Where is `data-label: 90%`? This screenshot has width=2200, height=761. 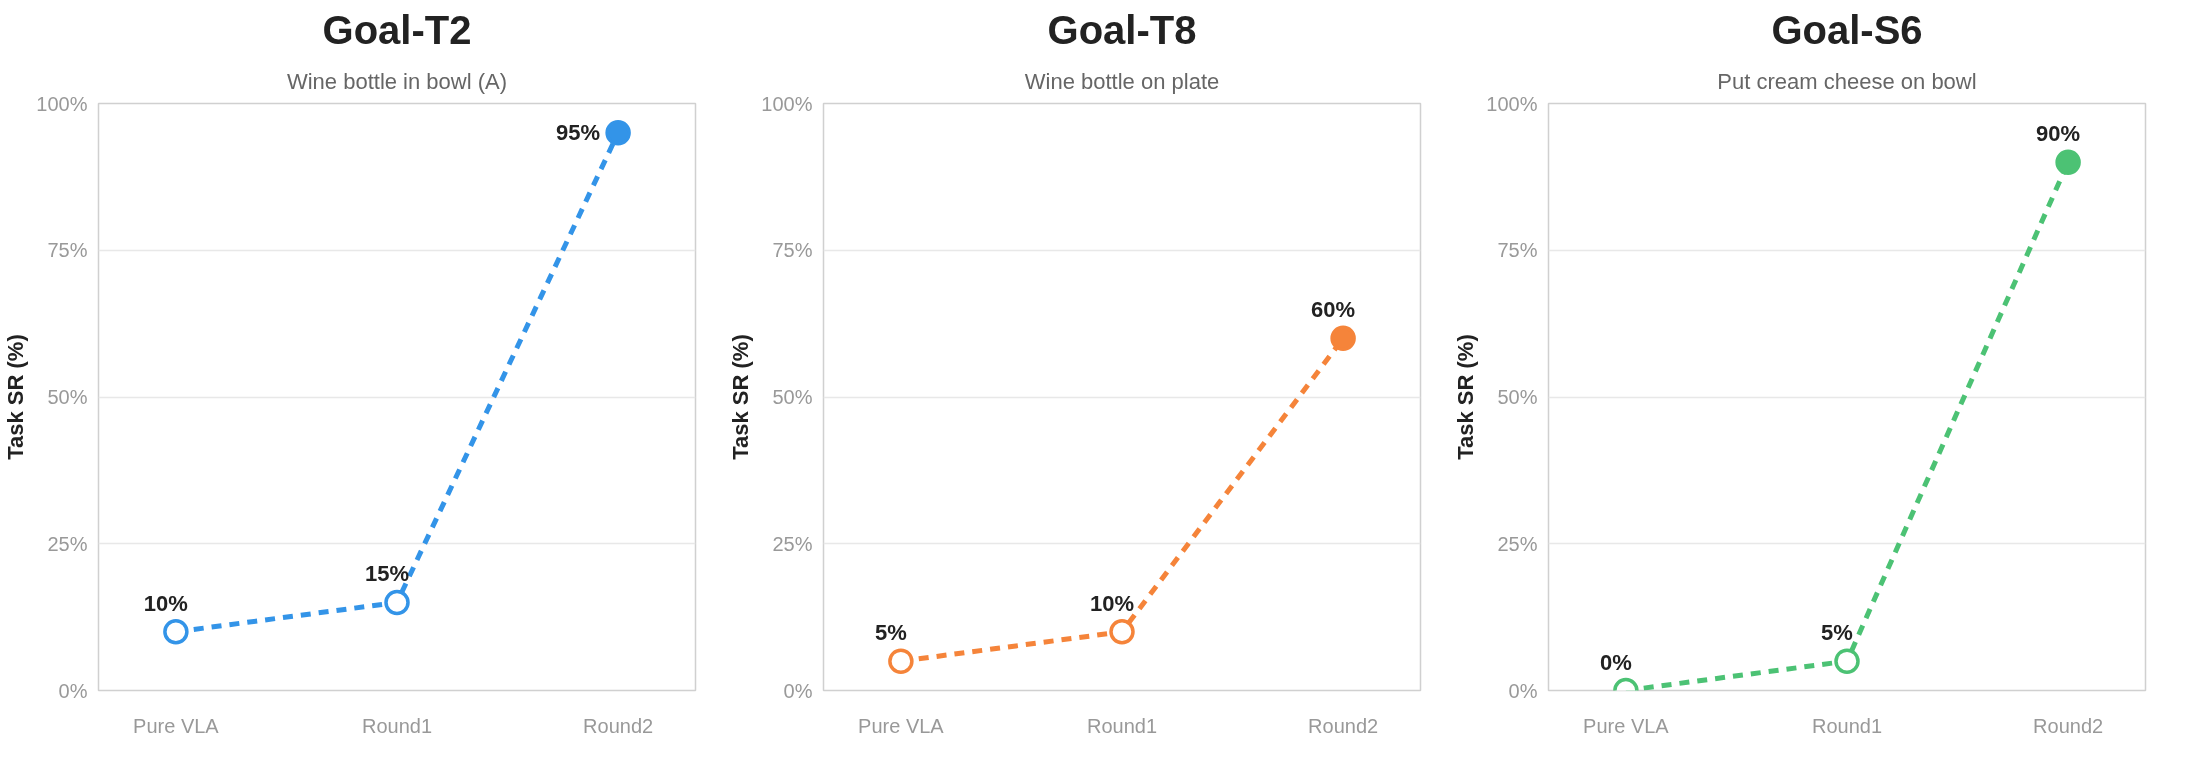 data-label: 90% is located at coordinates (2058, 134).